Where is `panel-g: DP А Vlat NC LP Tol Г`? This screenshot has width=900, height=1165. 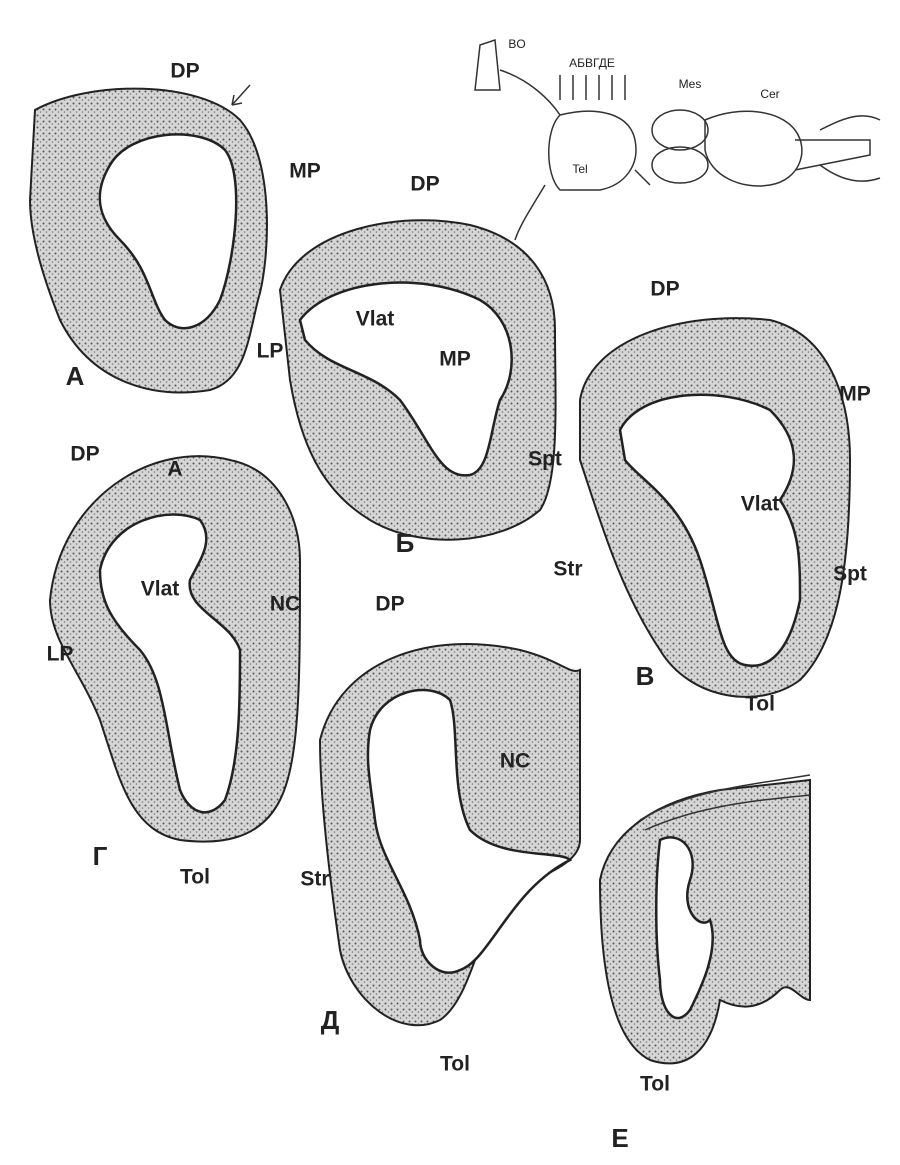
panel-g: DP А Vlat NC LP Tol Г is located at coordinates (174, 666).